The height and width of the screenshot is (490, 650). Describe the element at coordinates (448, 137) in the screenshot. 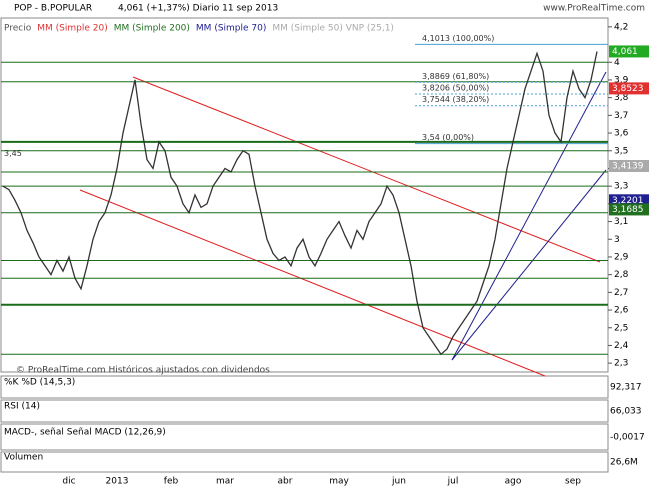

I see `annotation: 3,54 (0,00%)` at that location.